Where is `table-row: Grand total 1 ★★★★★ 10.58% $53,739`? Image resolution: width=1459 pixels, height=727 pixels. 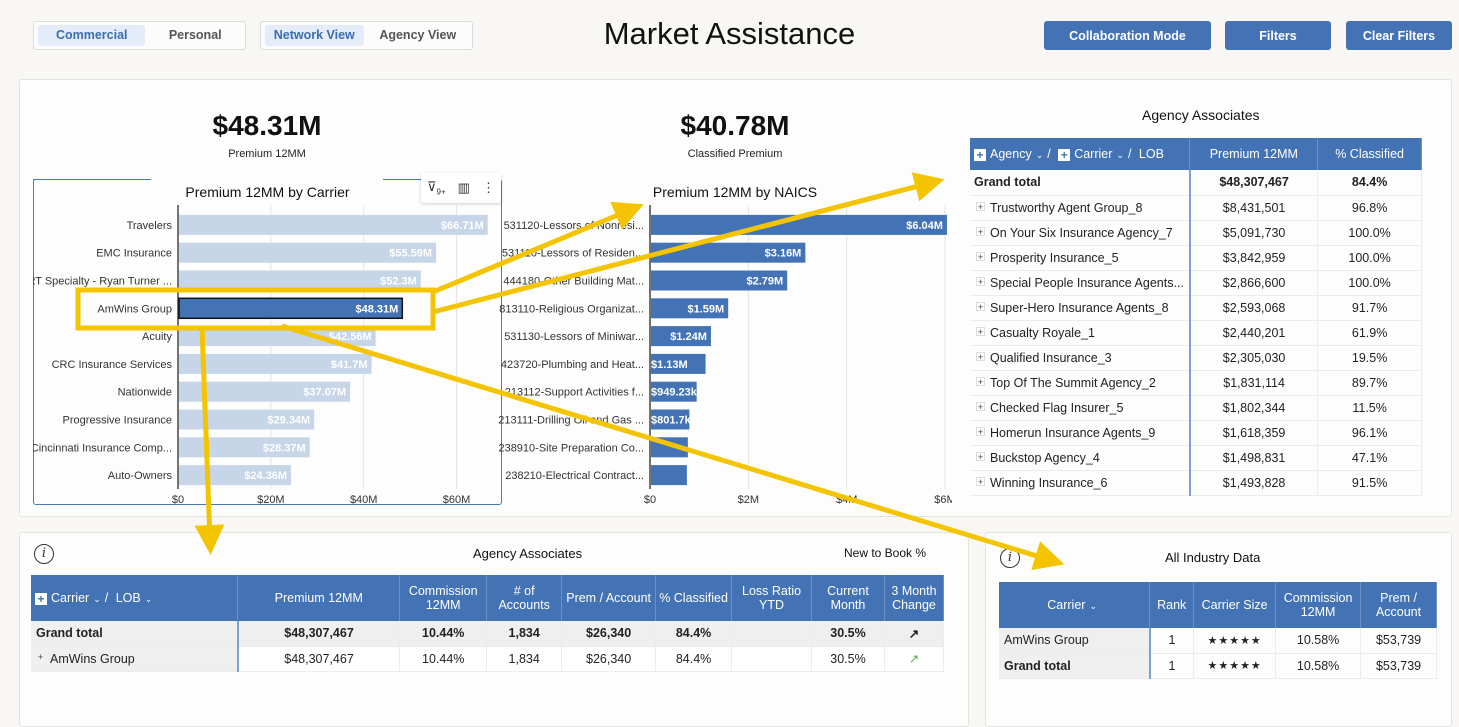 table-row: Grand total 1 ★★★★★ 10.58% $53,739 is located at coordinates (1218, 666).